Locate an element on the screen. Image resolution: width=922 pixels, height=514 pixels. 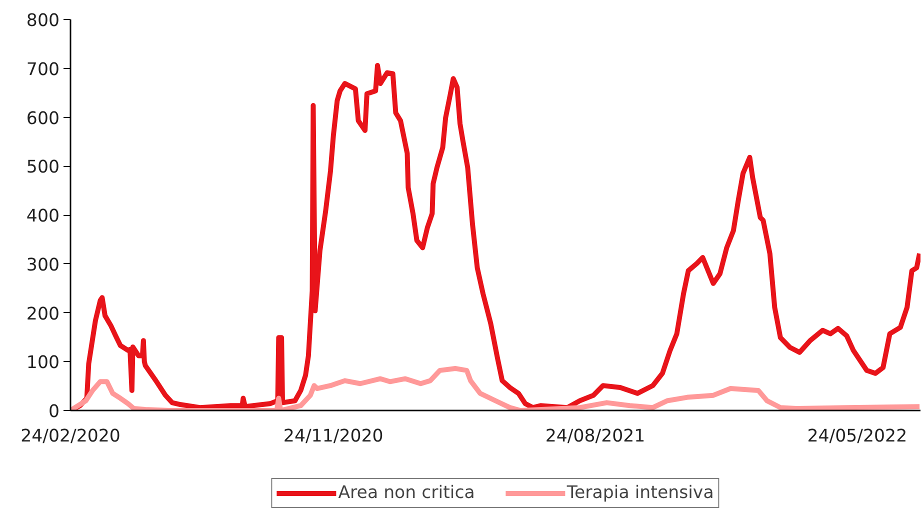
y-tick-label: 100 is located at coordinates (43, 363).